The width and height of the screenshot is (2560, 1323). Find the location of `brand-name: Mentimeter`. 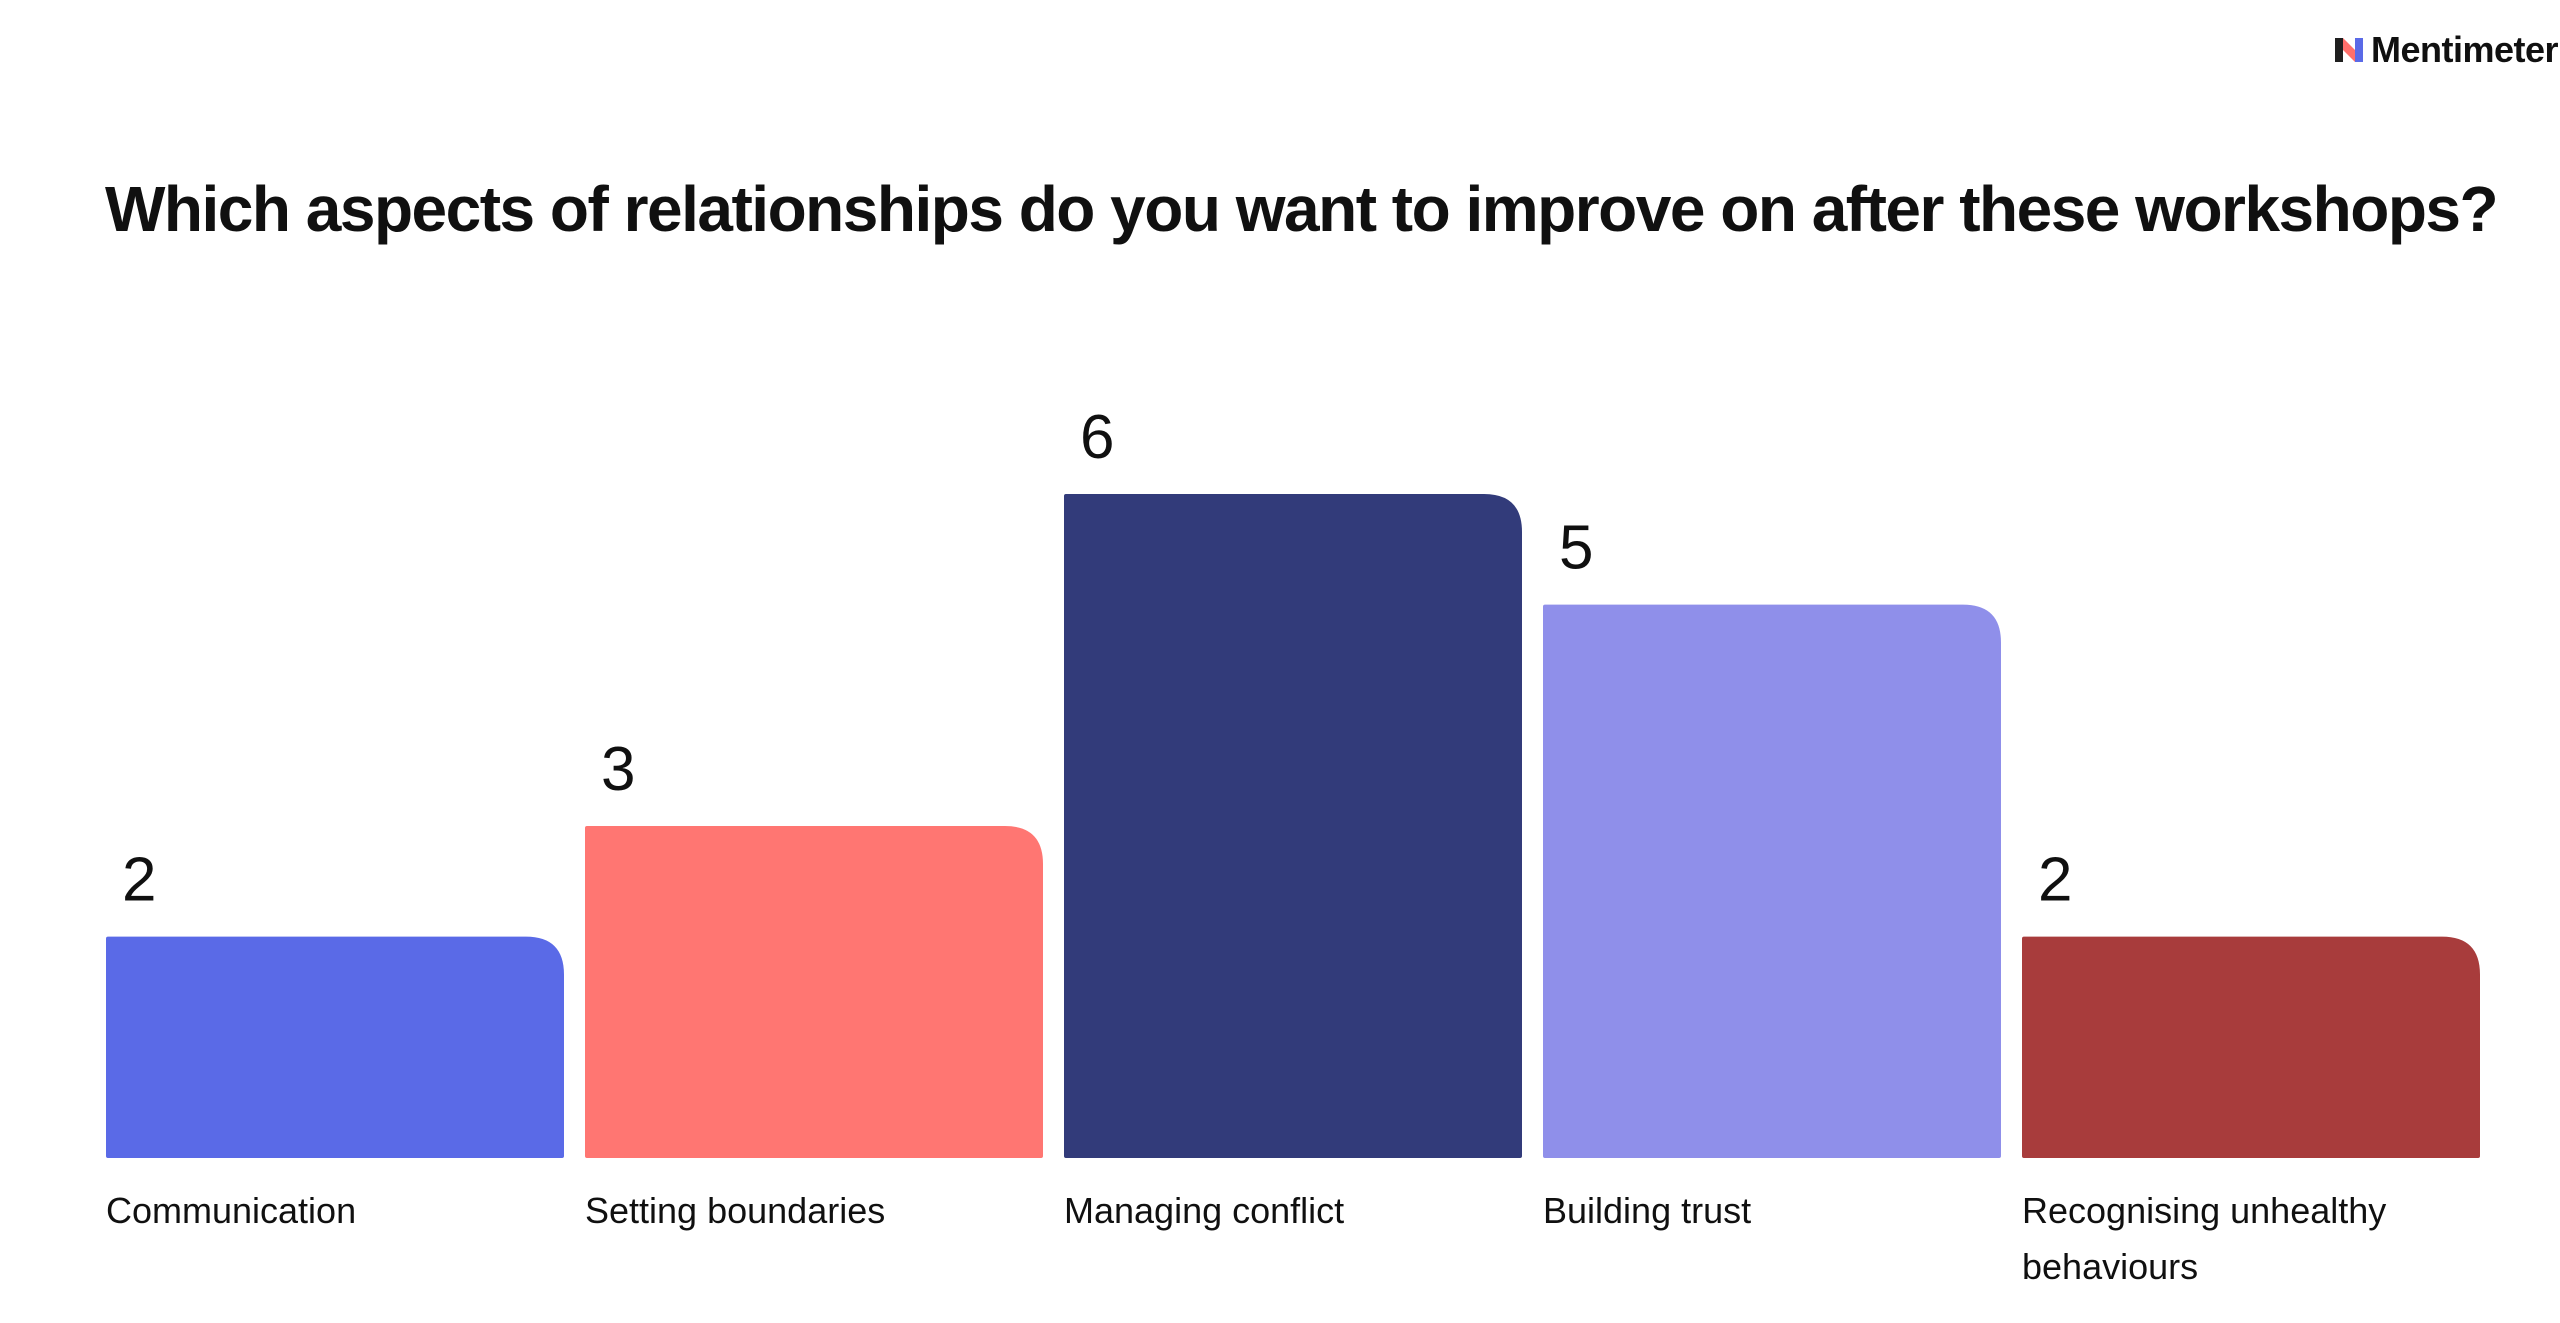

brand-name: Mentimeter is located at coordinates (2464, 49).